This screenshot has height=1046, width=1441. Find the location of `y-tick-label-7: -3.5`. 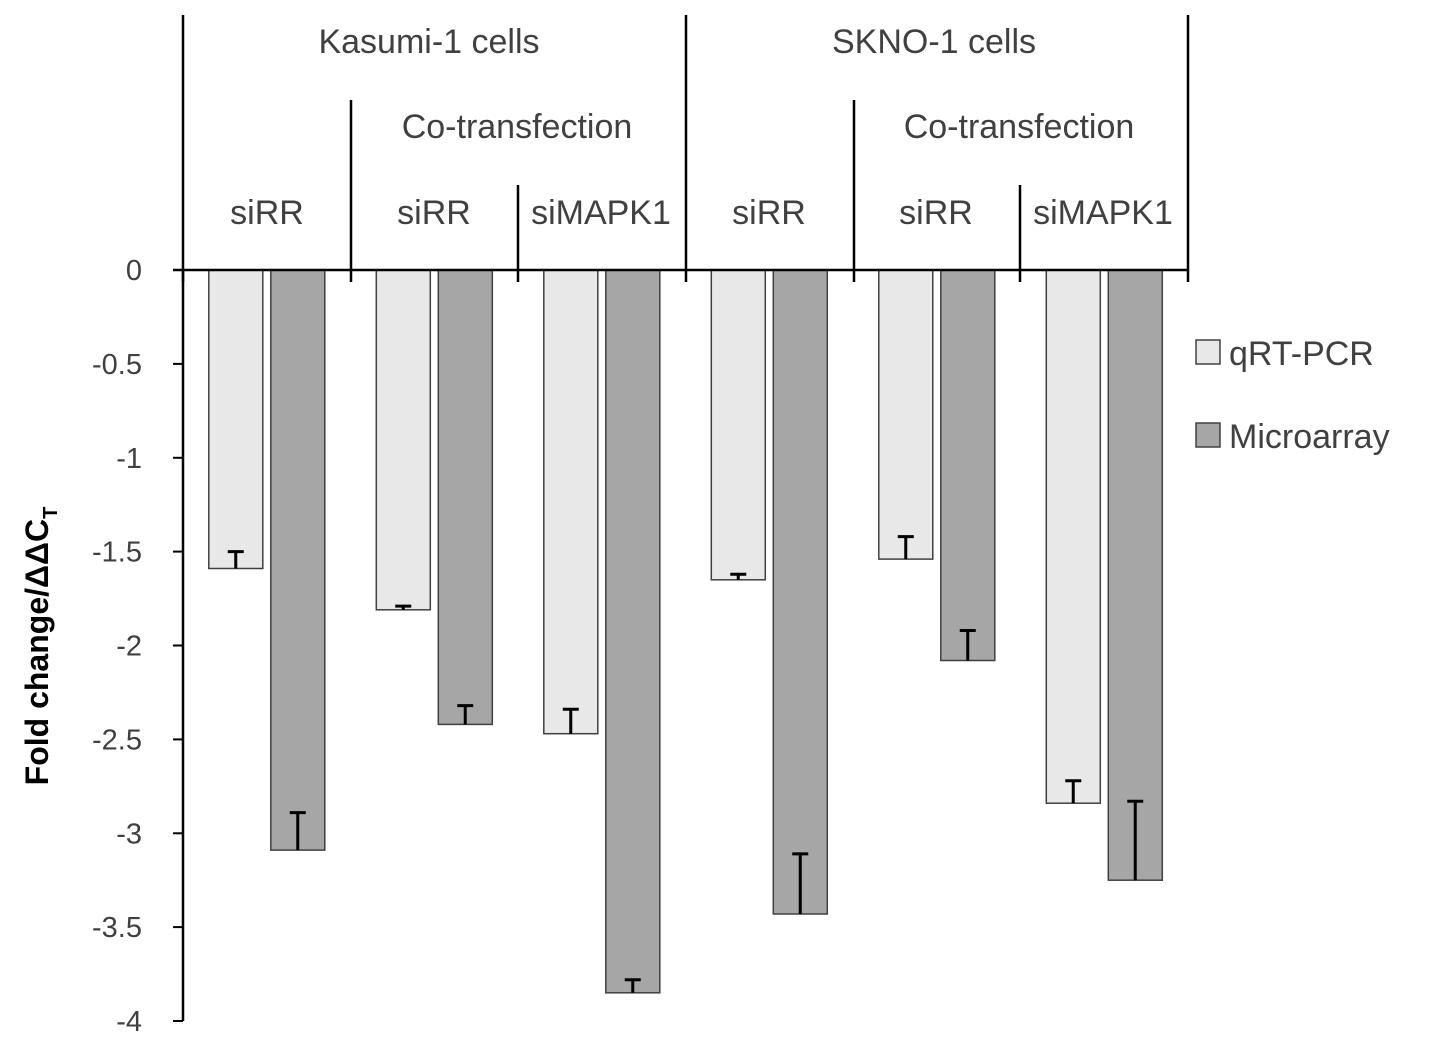

y-tick-label-7: -3.5 is located at coordinates (117, 928).